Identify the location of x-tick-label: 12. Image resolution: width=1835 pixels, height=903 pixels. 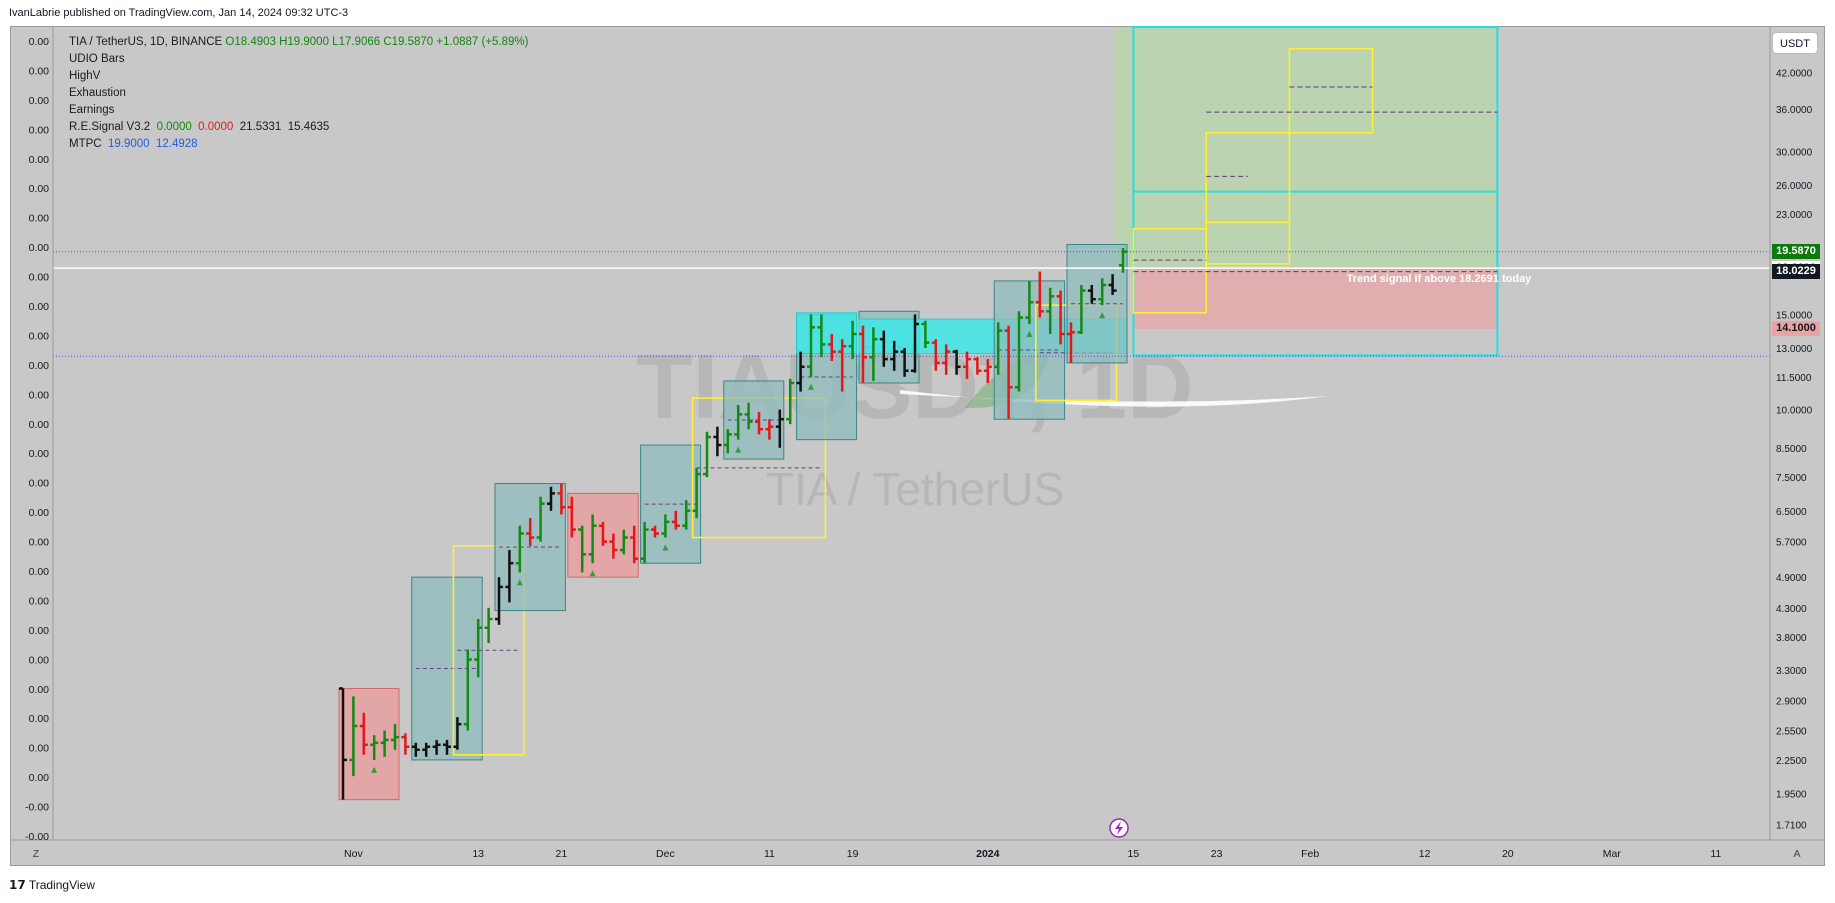
(1425, 854).